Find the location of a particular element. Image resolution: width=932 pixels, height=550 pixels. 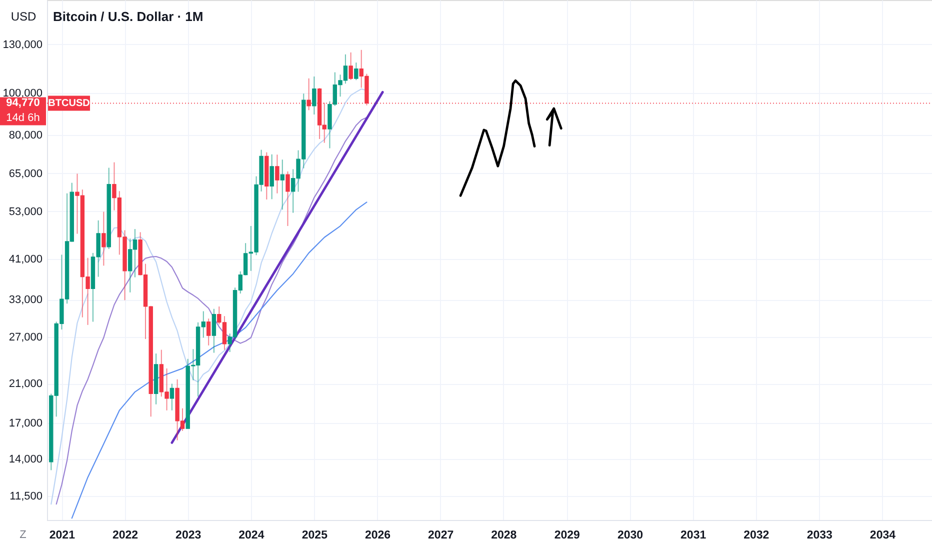

x-tick-label: 2031 is located at coordinates (693, 536).